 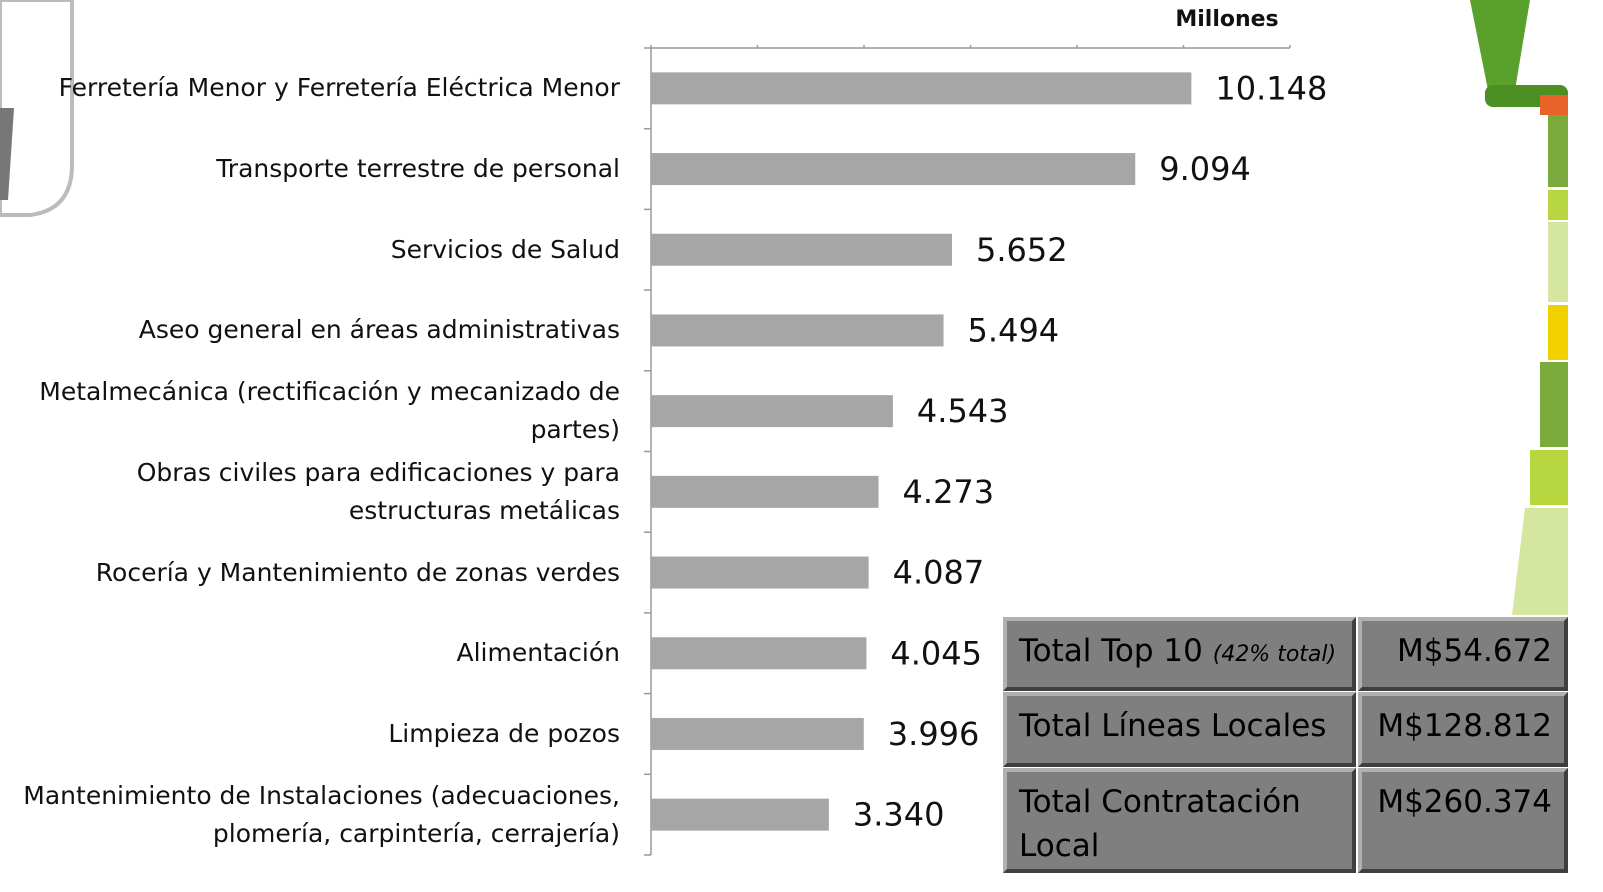 I want to click on row-value: M$54.672, so click(x=1474, y=651).